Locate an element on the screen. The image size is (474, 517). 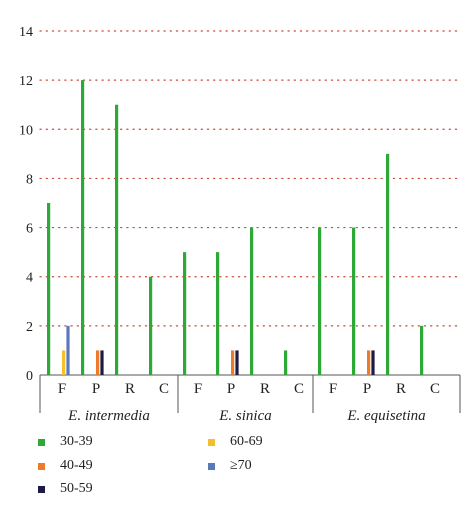
y-tick-label-0: 0 is located at coordinates (29, 376).